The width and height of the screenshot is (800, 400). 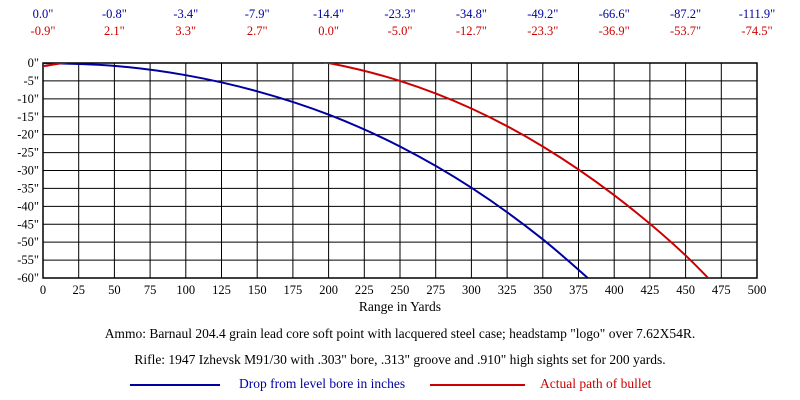 I want to click on x-tick-label: 300, so click(x=471, y=290).